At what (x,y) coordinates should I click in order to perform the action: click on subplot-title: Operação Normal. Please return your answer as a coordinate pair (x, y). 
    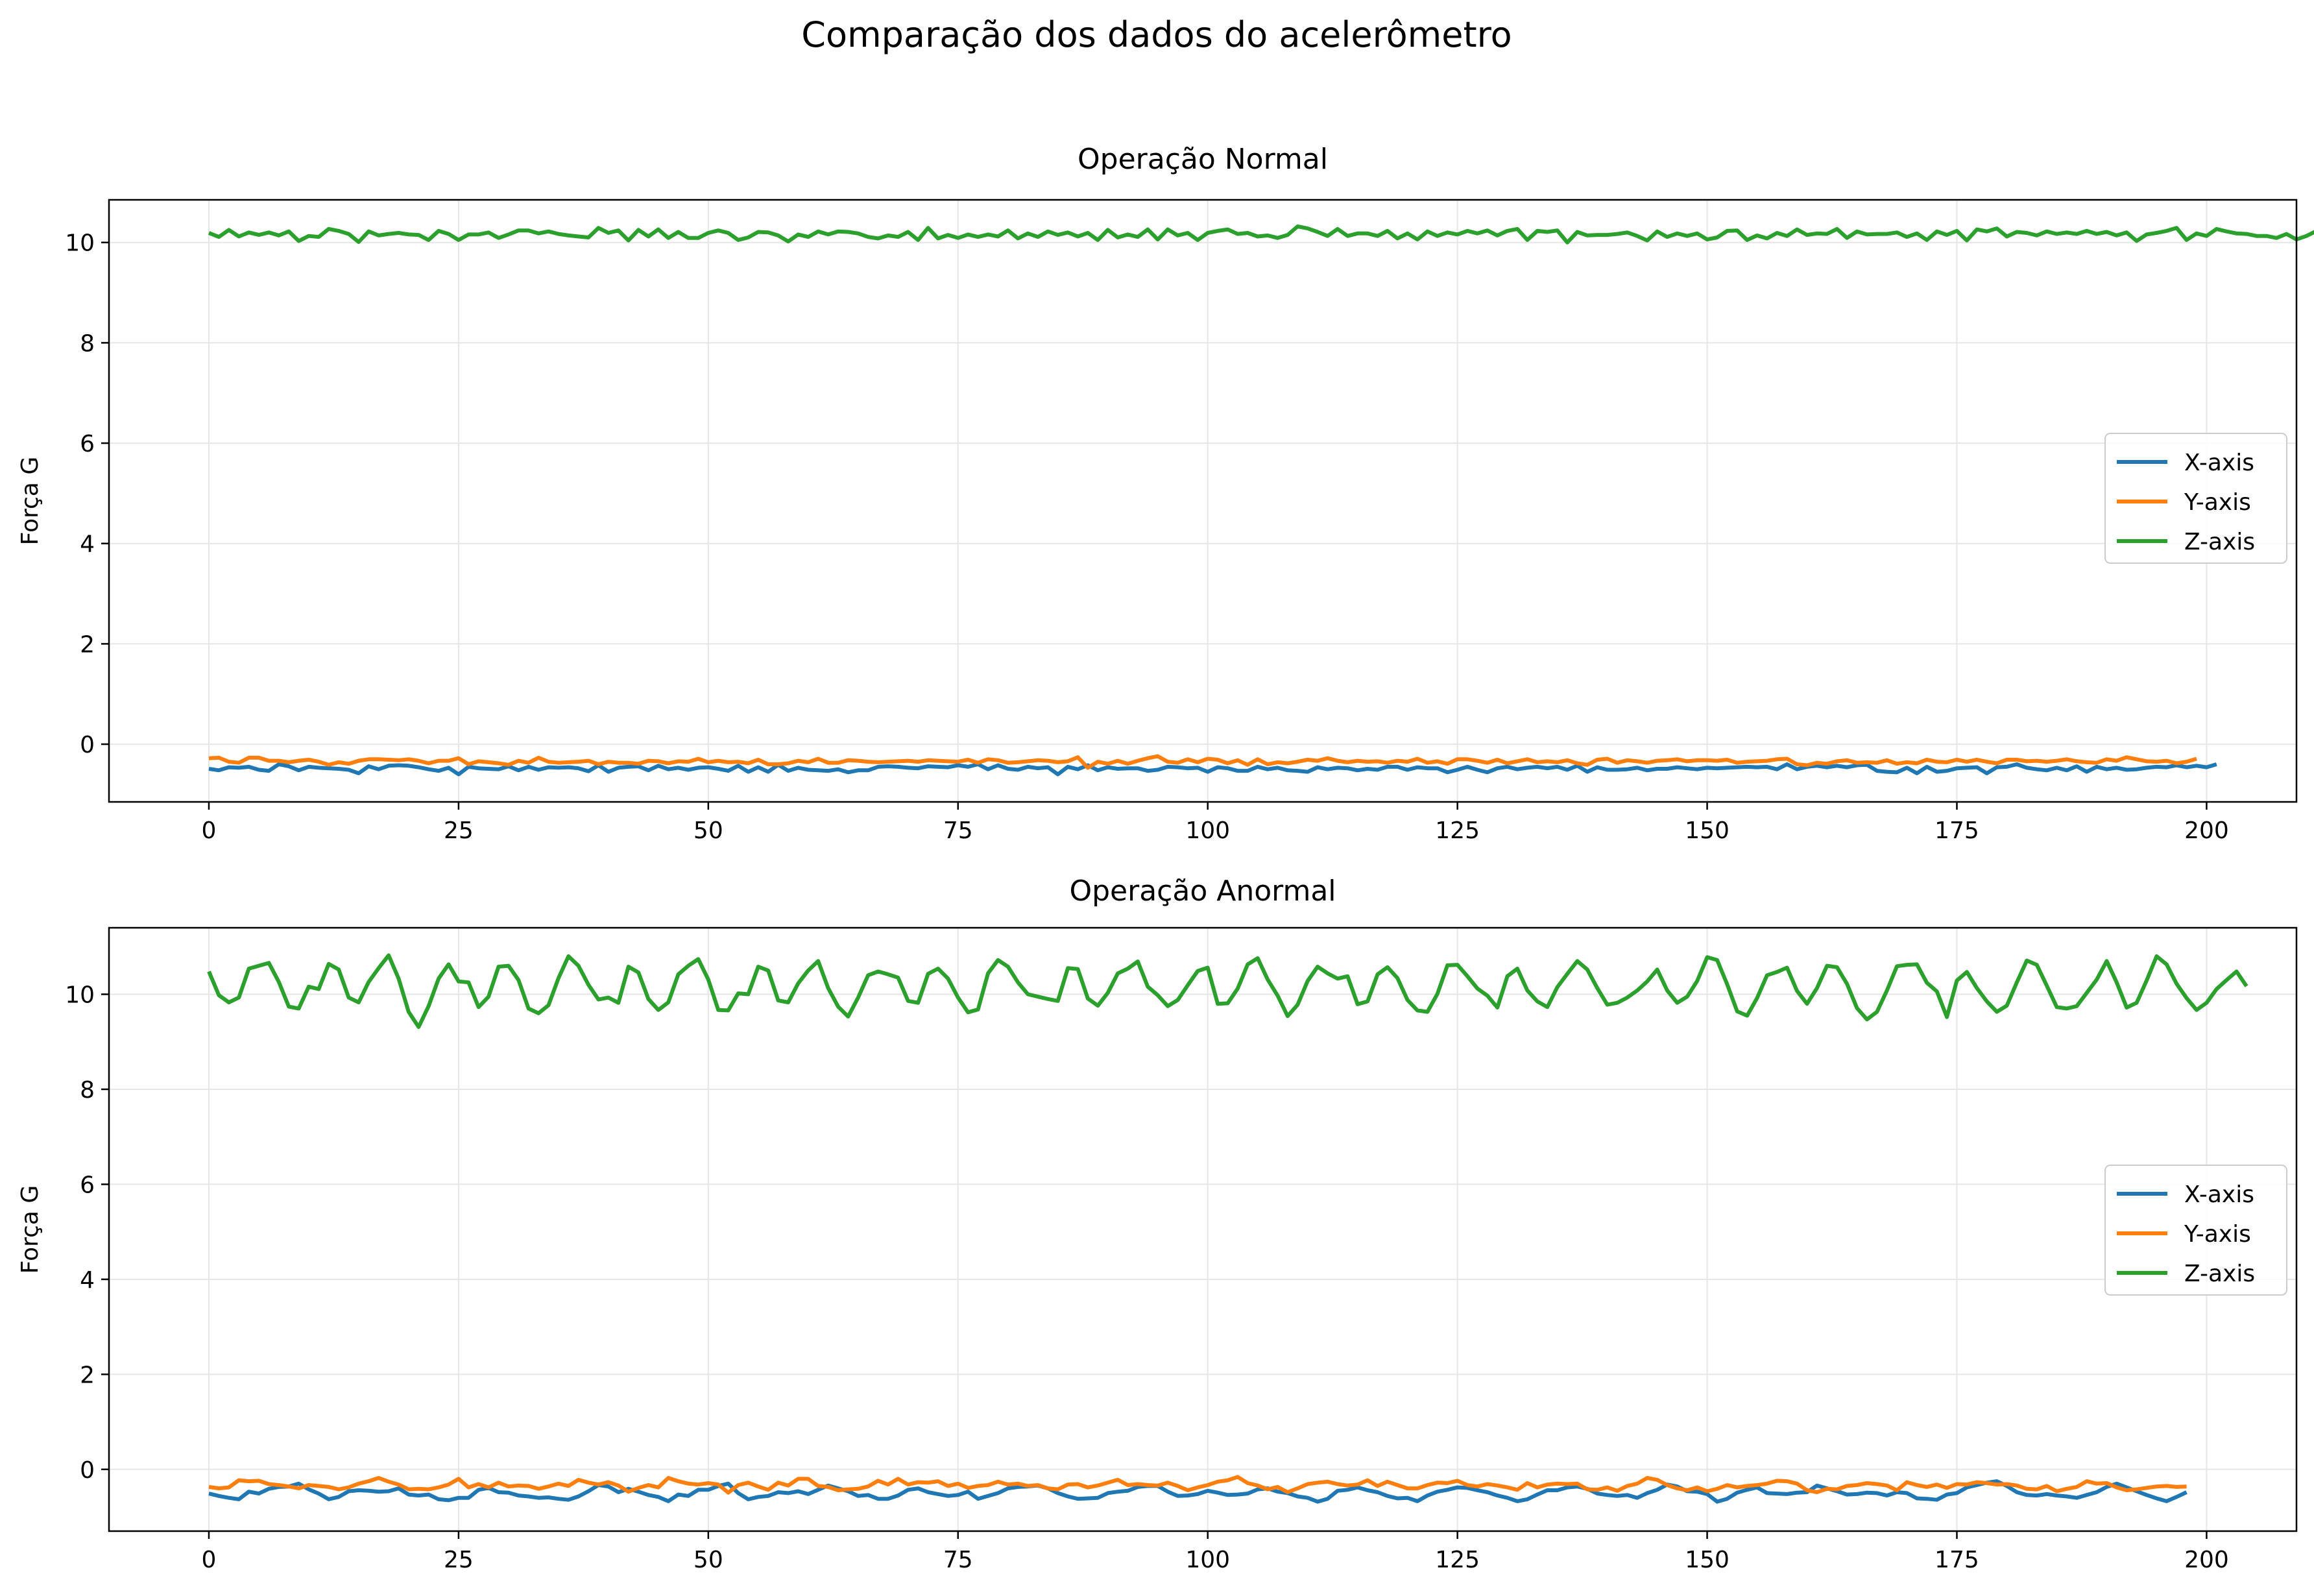
    Looking at the image, I should click on (1203, 159).